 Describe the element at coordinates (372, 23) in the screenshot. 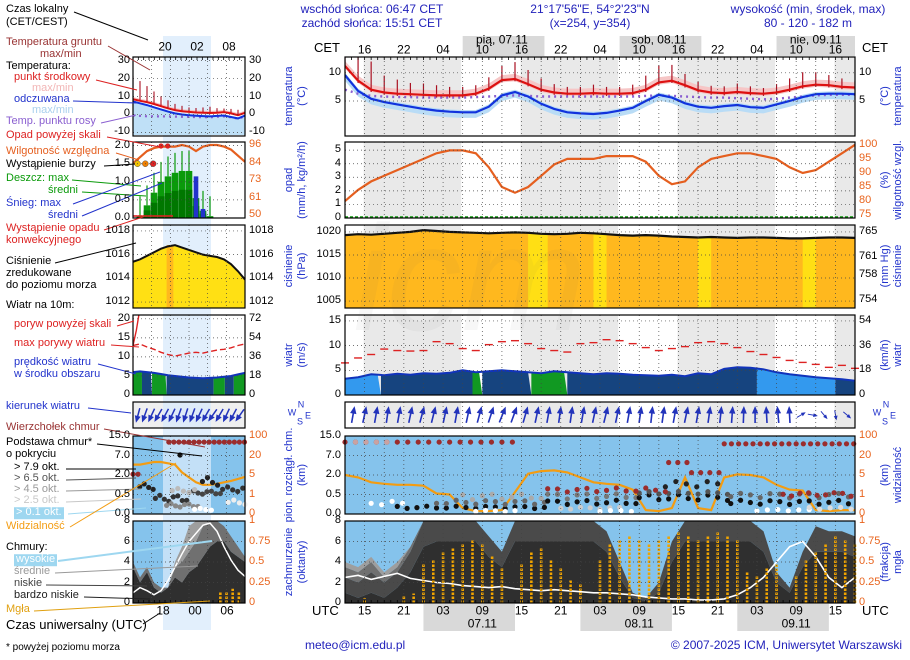

I see `sunset-label: zachód słońca: 15:51 CET` at that location.